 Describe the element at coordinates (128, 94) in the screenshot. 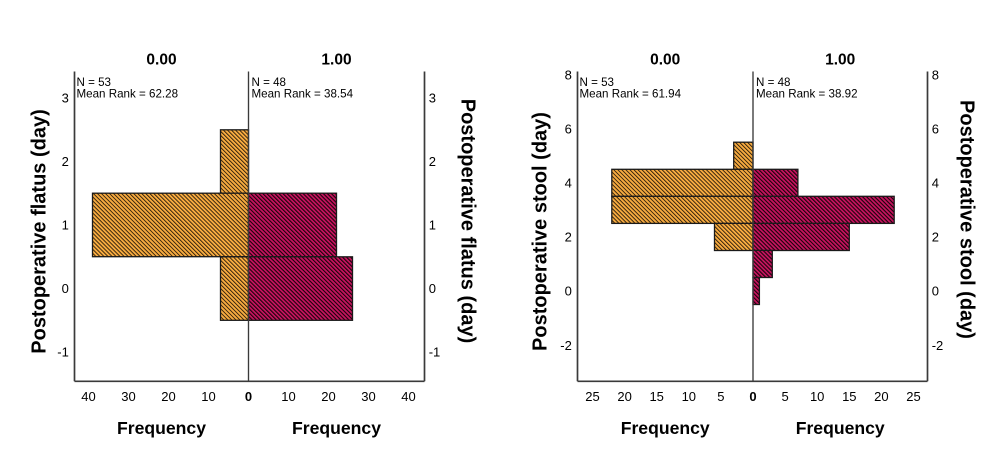

I see `svg-text: Mean Rank = 62.28` at that location.